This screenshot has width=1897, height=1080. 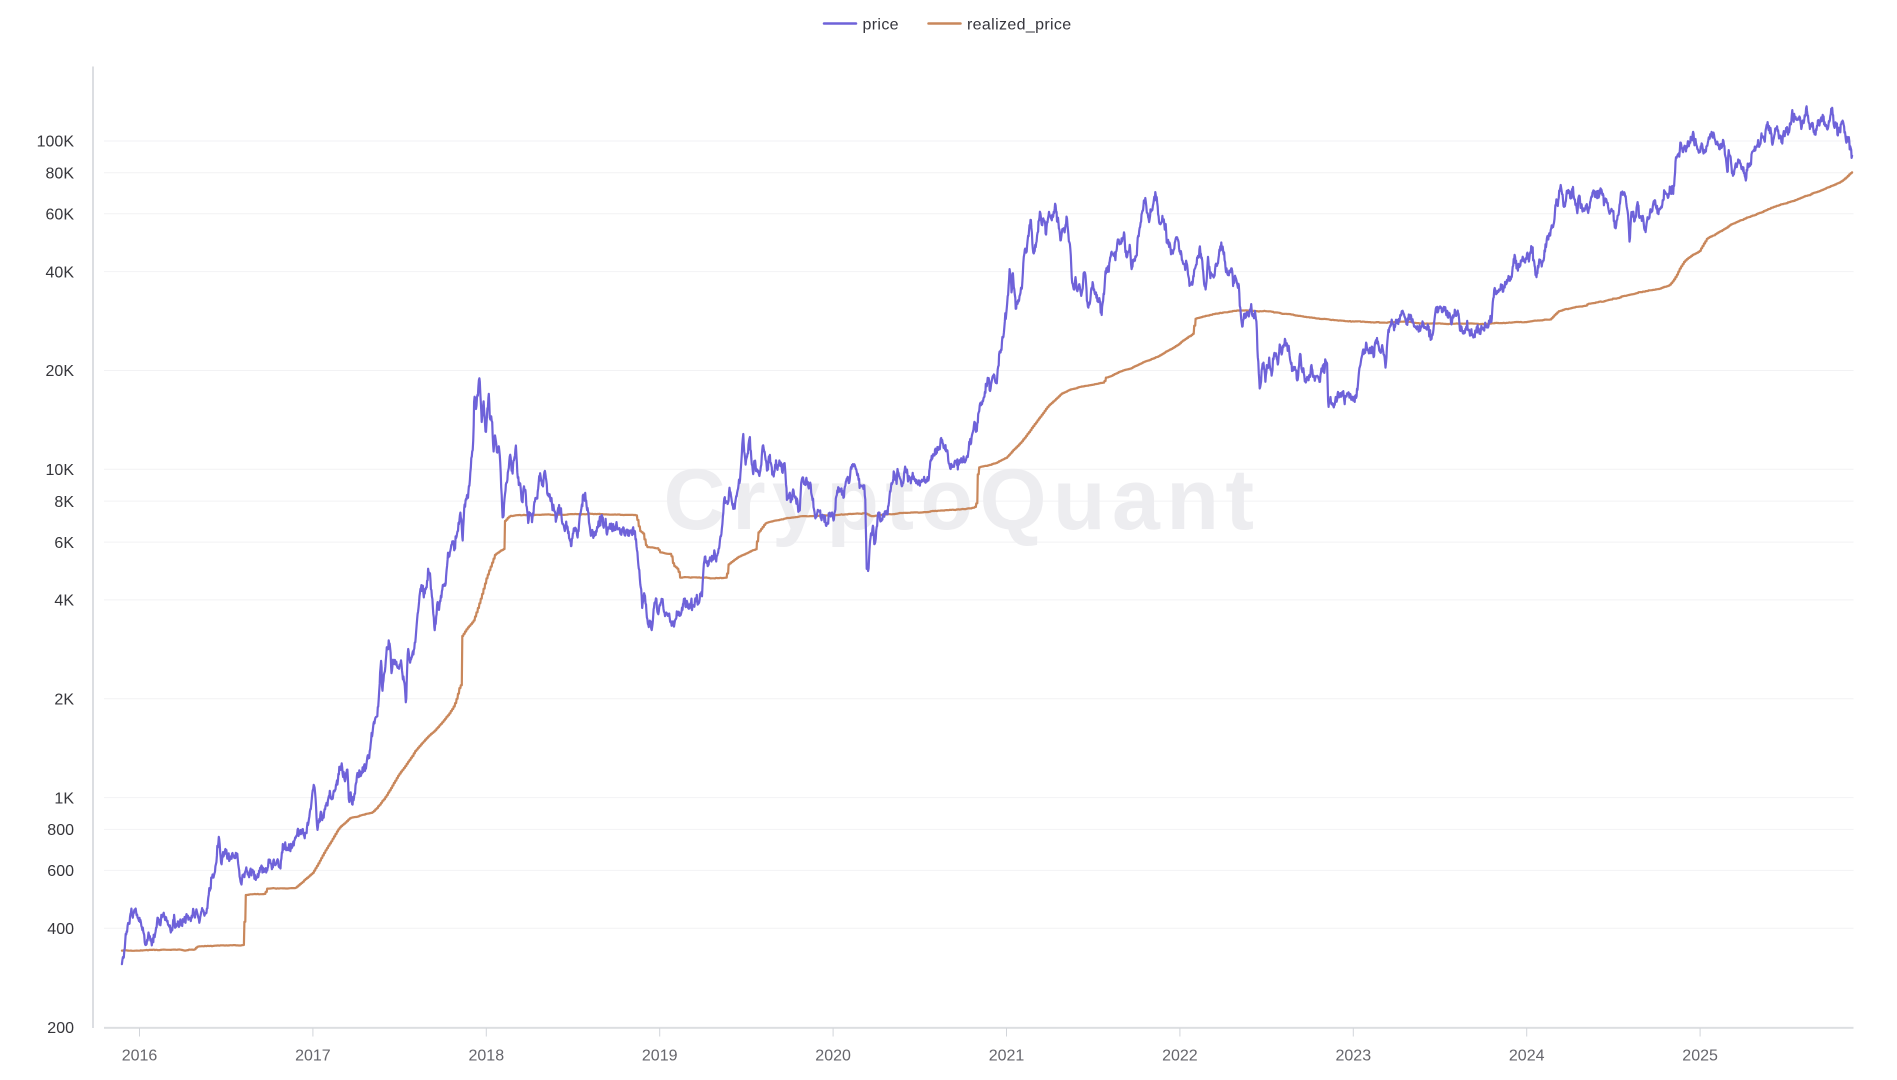 What do you see at coordinates (1354, 1056) in the screenshot?
I see `svg-text: 2023` at bounding box center [1354, 1056].